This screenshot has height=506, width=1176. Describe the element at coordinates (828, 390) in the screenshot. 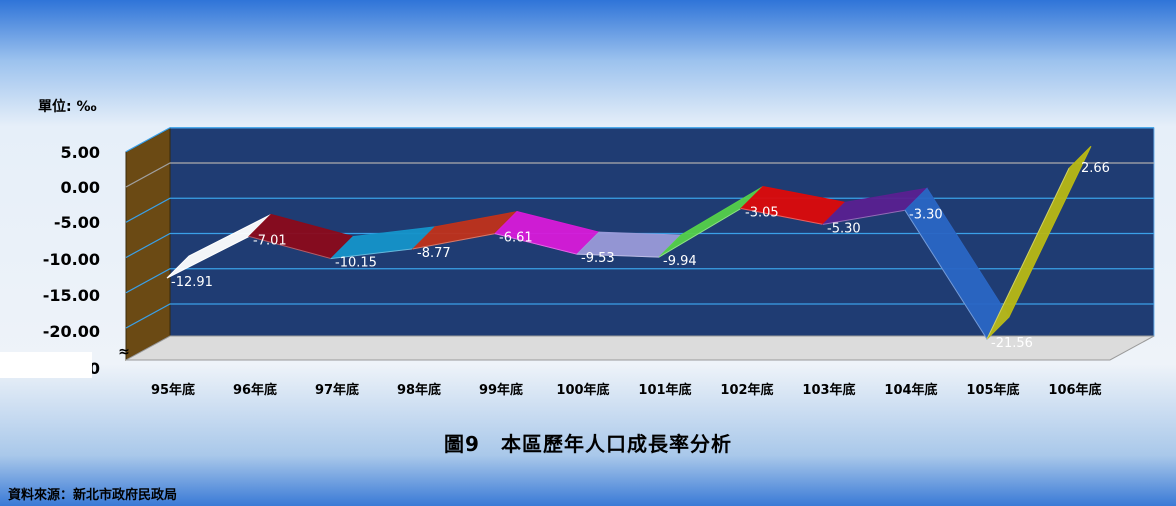

I see `x-tick-label: 103年底` at that location.